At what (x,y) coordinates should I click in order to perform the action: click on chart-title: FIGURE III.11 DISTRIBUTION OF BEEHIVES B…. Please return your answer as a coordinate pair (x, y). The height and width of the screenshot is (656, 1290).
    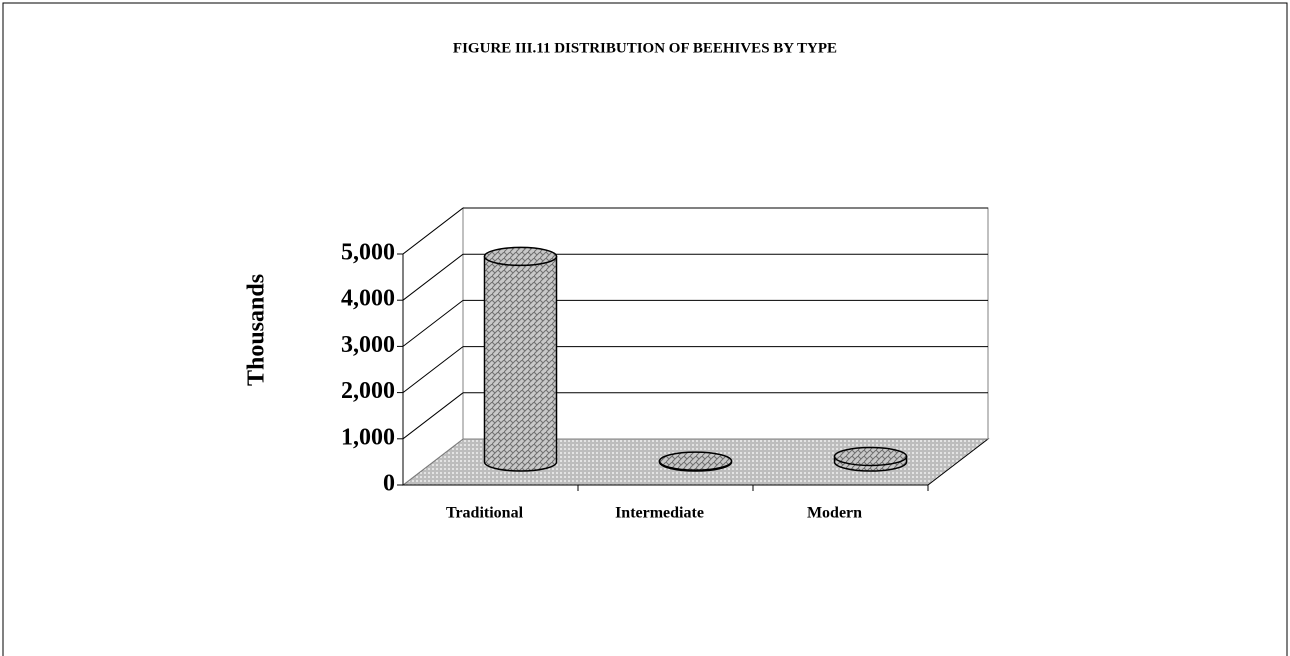
    Looking at the image, I should click on (645, 48).